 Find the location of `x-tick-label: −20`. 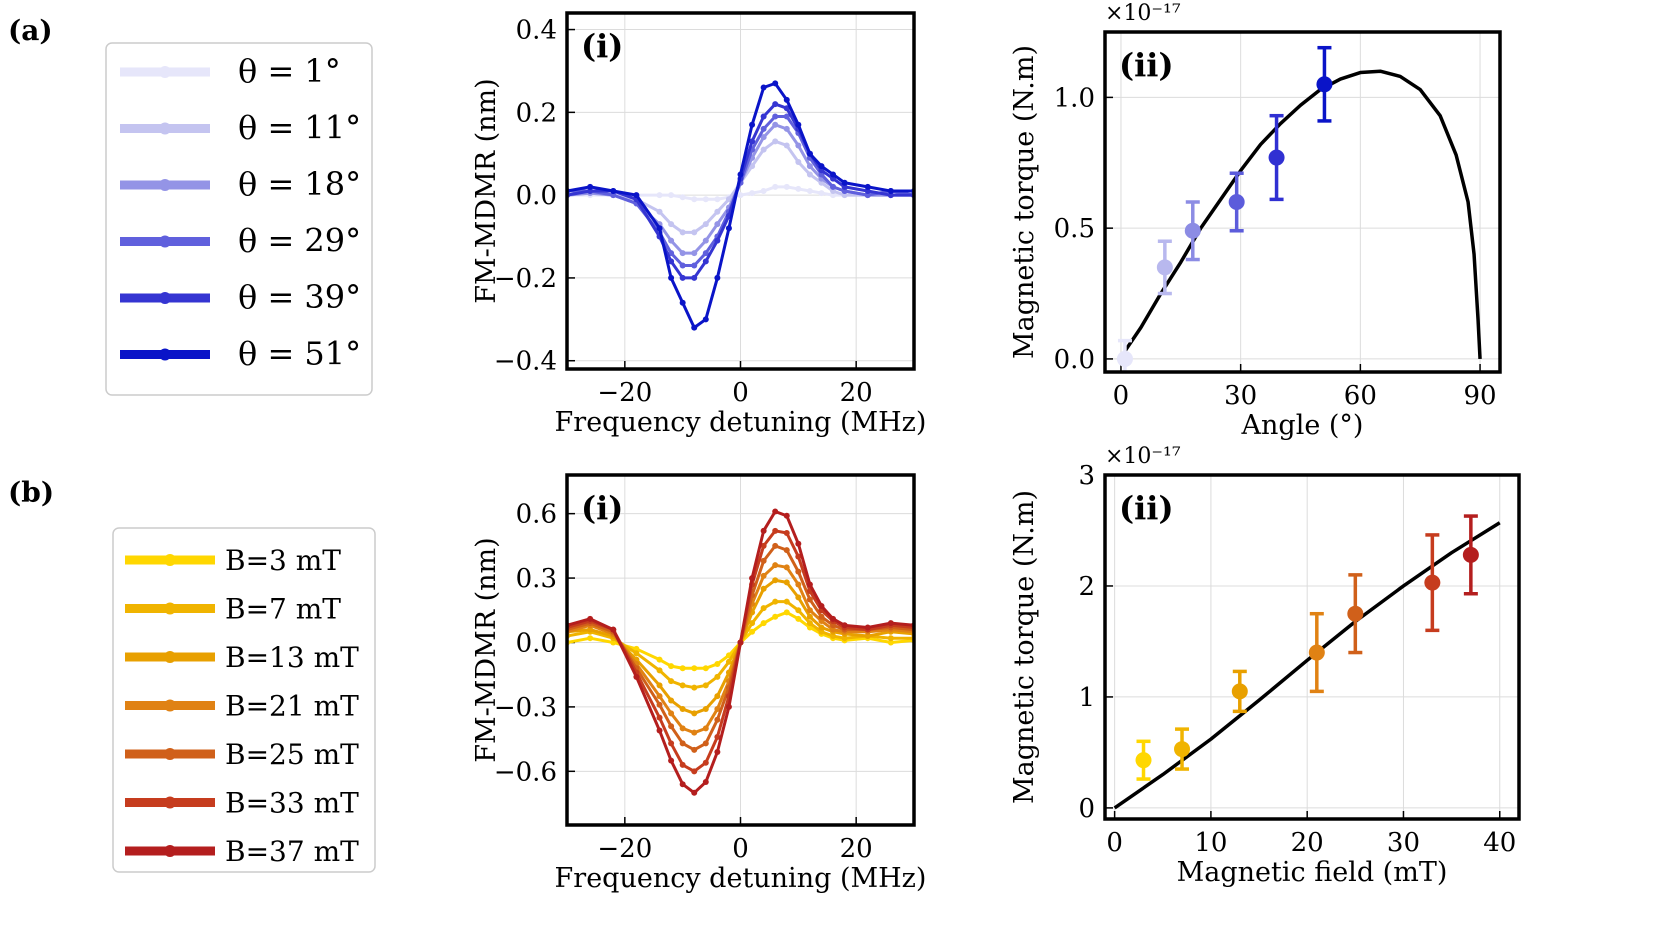

x-tick-label: −20 is located at coordinates (624, 849).